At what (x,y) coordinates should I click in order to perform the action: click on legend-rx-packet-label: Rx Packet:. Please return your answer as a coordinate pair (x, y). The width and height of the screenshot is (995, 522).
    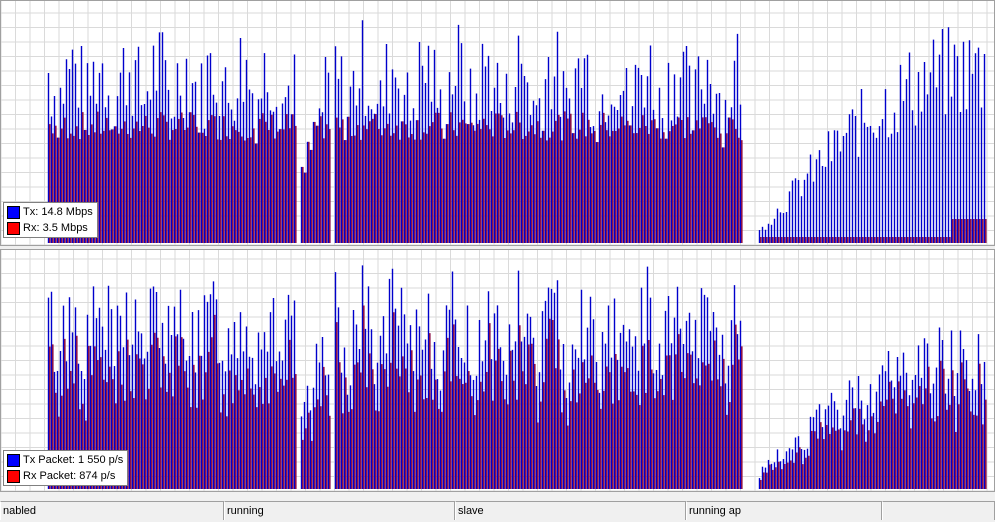
    Looking at the image, I should click on (50, 476).